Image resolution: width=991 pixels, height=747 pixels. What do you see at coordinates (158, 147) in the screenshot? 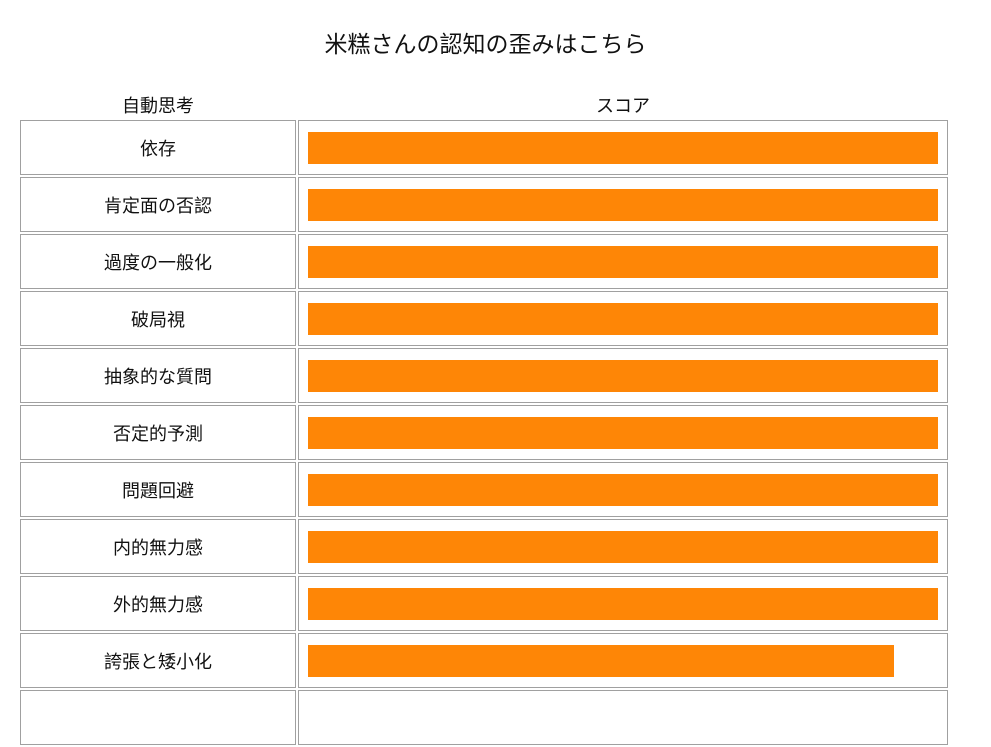
I see `thought-label: 依存` at bounding box center [158, 147].